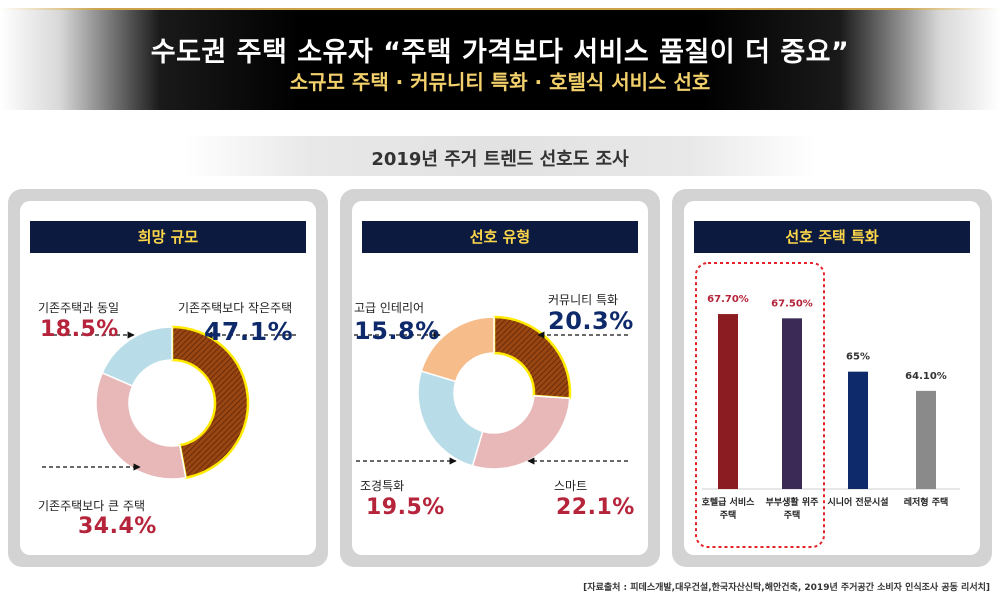 This screenshot has width=1000, height=605. What do you see at coordinates (500, 9) in the screenshot?
I see `gold-divider` at bounding box center [500, 9].